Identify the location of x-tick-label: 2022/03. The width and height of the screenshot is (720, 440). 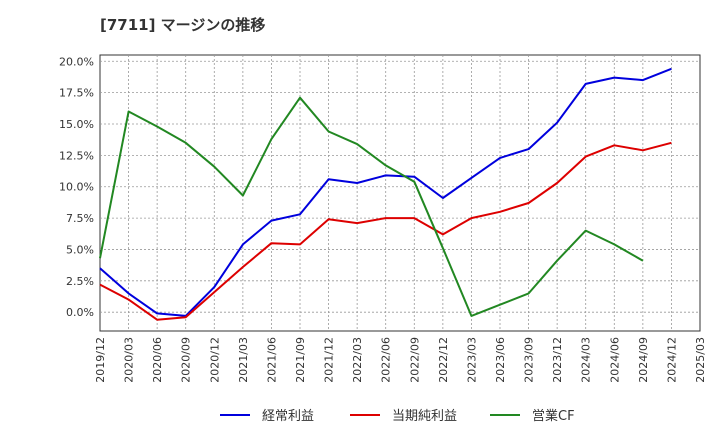
(357, 360).